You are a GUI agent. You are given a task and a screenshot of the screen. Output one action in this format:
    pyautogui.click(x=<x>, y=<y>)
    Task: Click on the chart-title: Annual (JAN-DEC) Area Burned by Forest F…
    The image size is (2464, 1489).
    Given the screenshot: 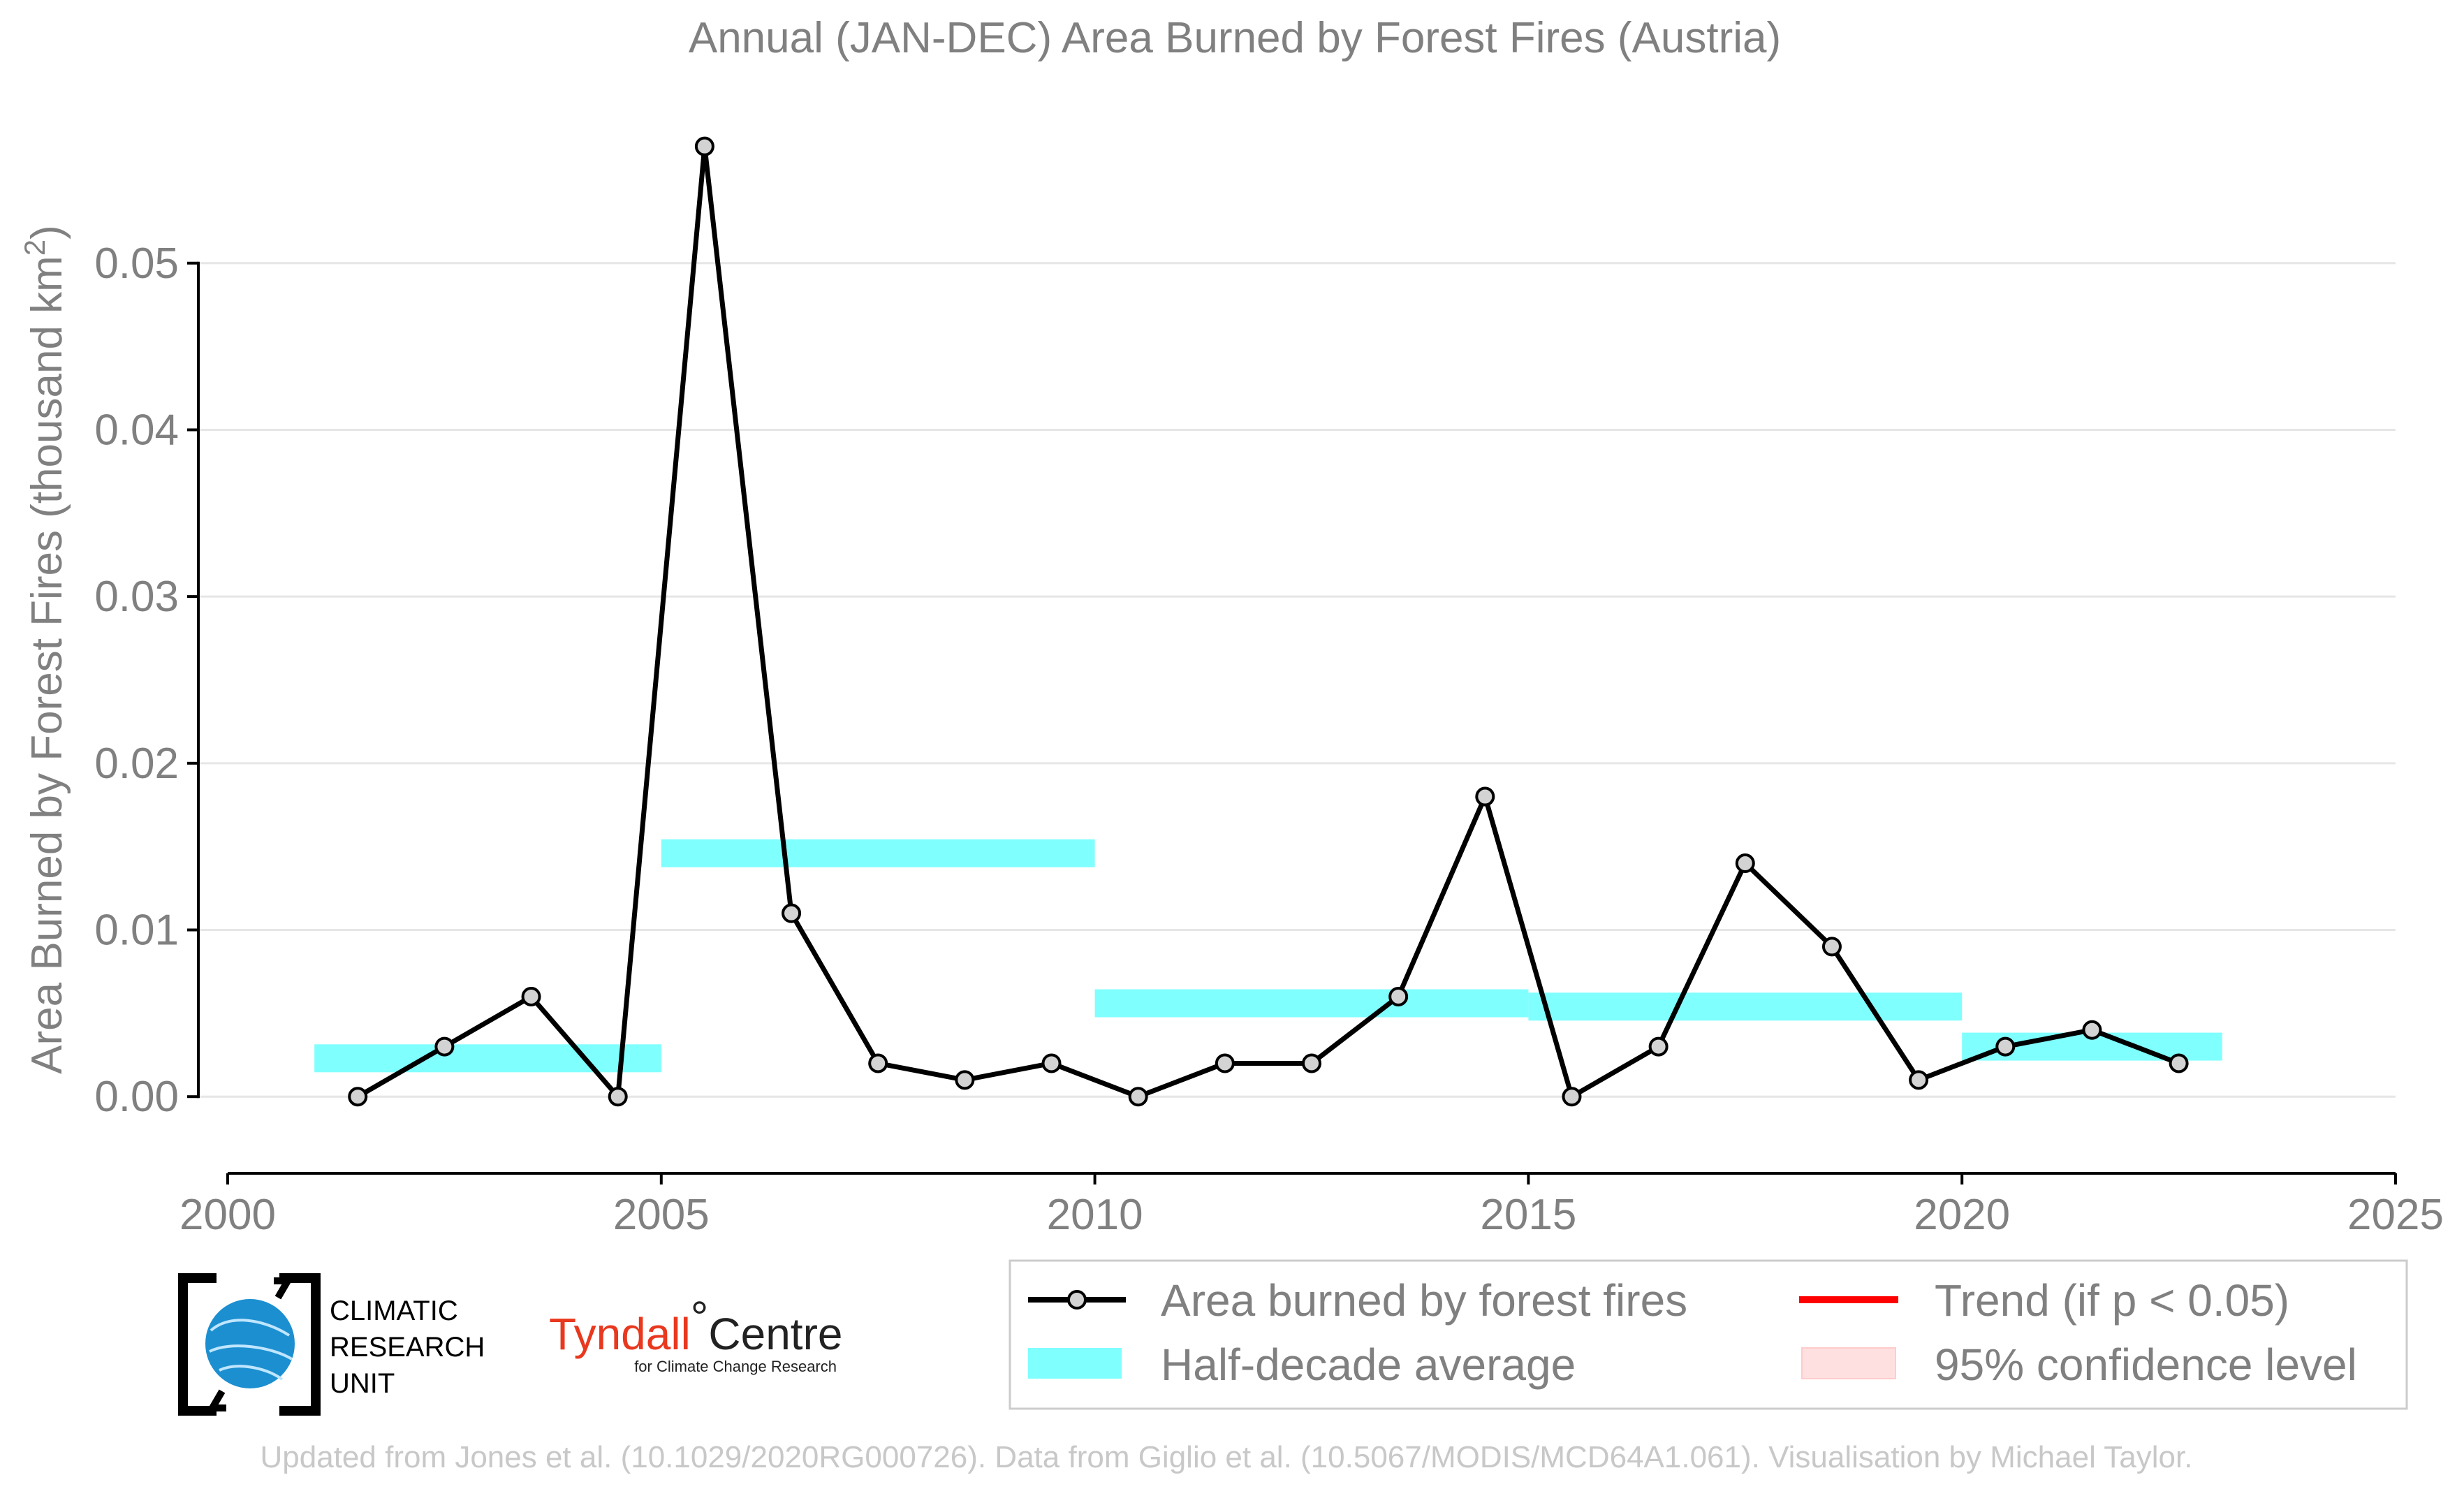 What is the action you would take?
    pyautogui.click(x=1235, y=38)
    